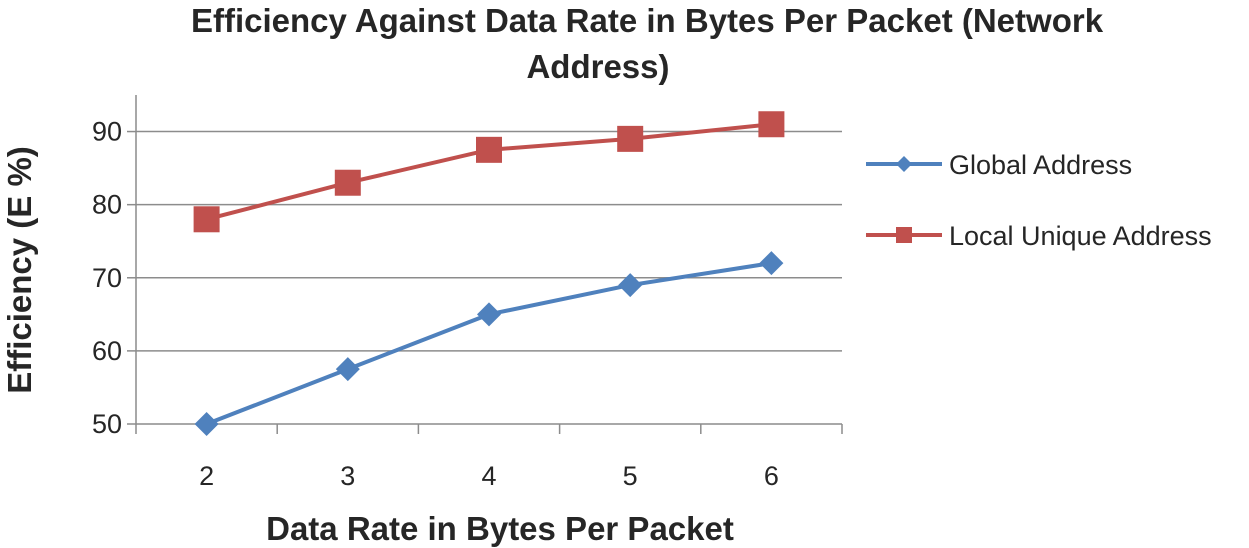  I want to click on legend-item: Local Unique Address, so click(1039, 236).